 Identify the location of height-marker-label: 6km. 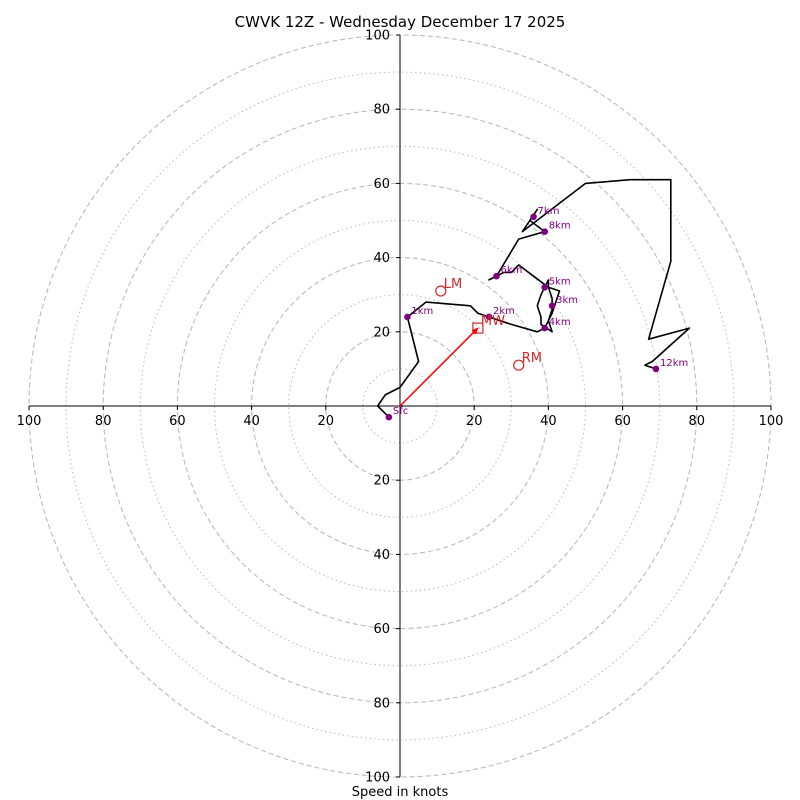
(511, 270).